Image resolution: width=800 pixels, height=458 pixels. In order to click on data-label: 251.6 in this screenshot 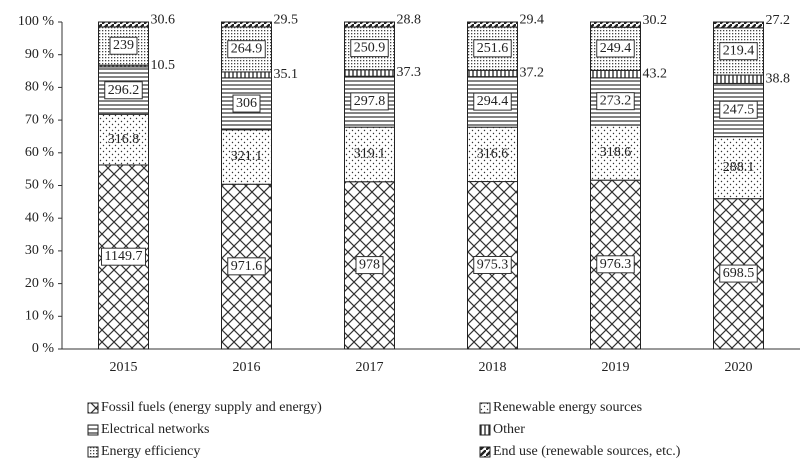, I will do `click(493, 48)`.